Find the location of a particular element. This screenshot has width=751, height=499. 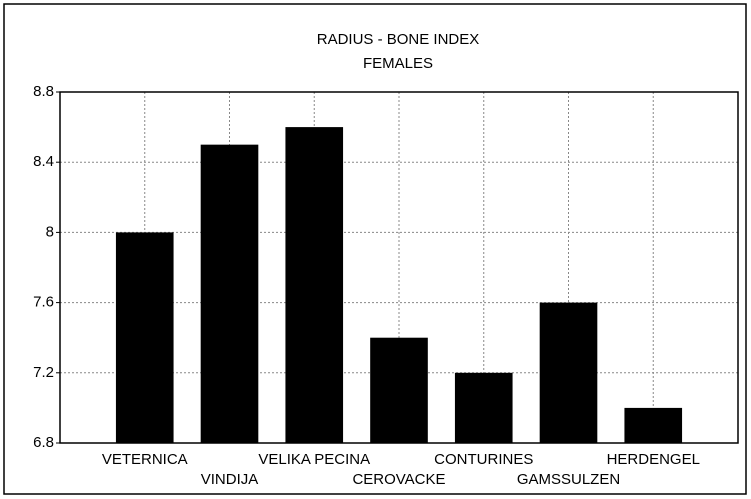

x-tick-label: VINDIJA is located at coordinates (230, 479).